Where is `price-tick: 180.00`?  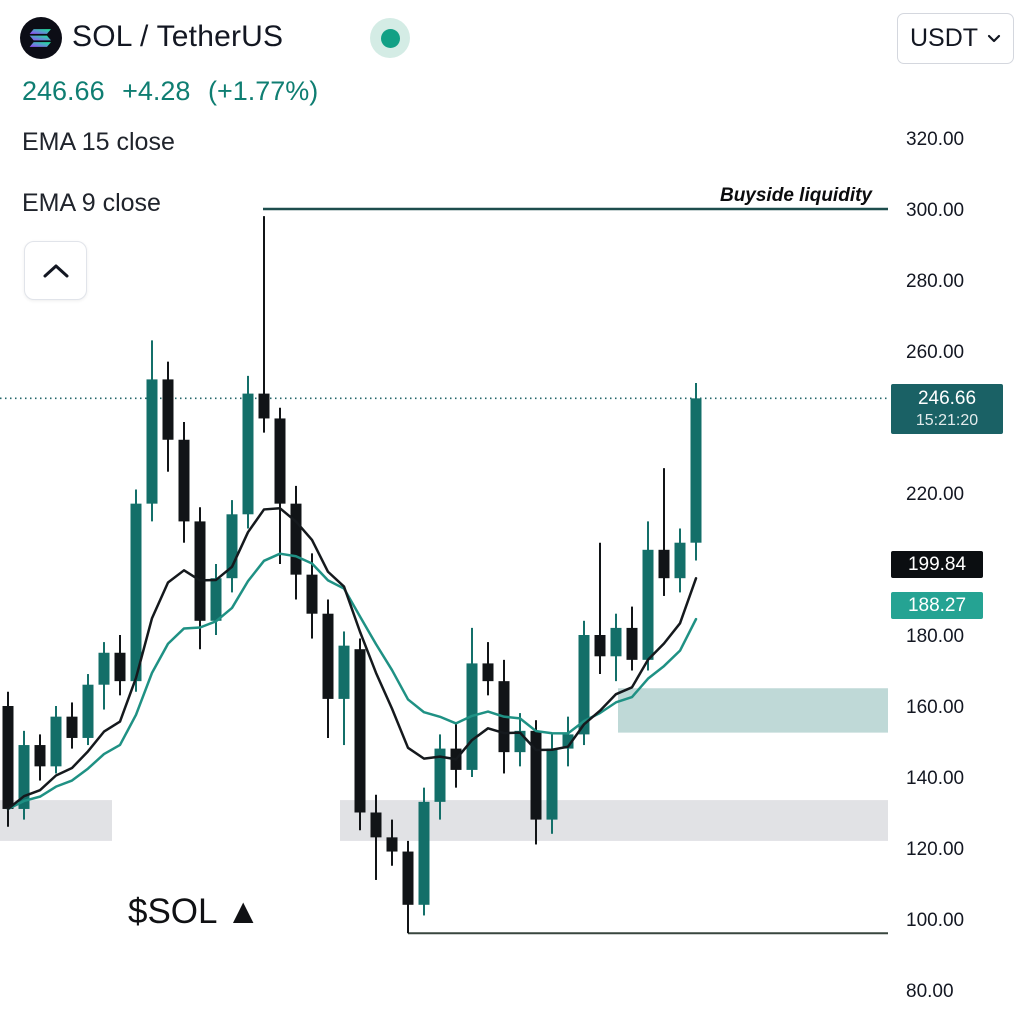 price-tick: 180.00 is located at coordinates (935, 636).